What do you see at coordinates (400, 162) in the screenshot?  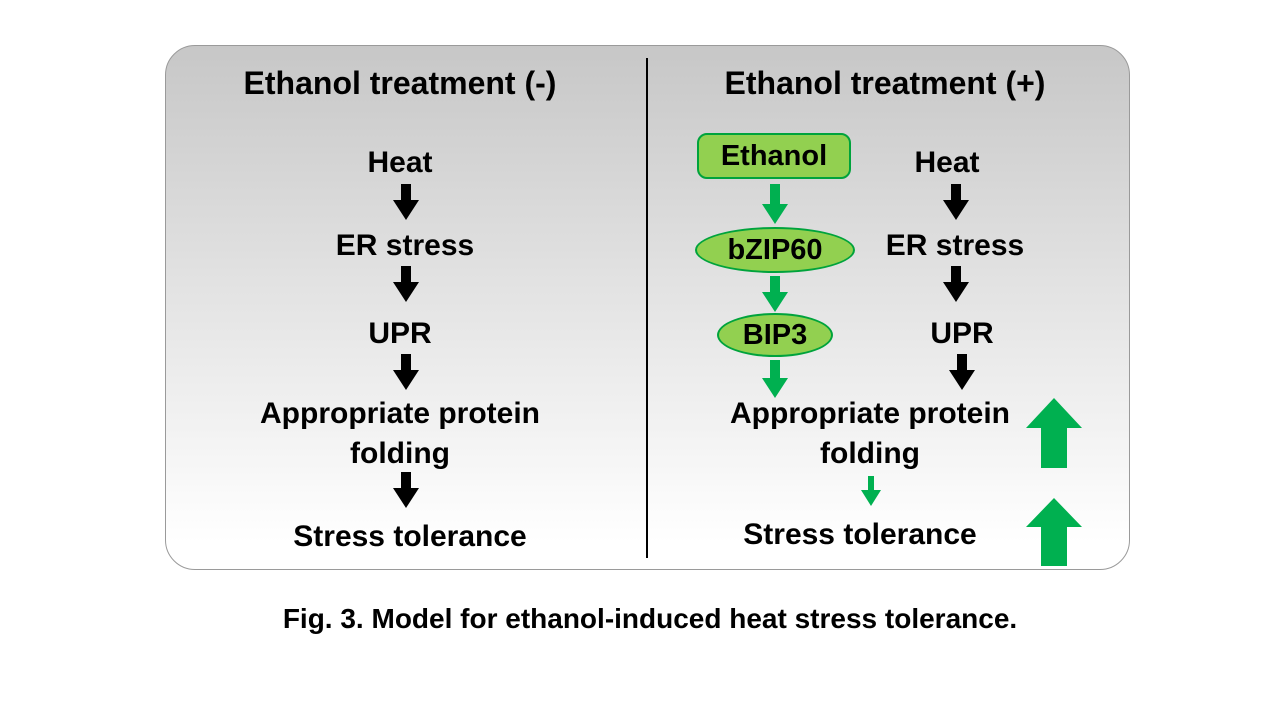 I see `left-step-heat: Heat` at bounding box center [400, 162].